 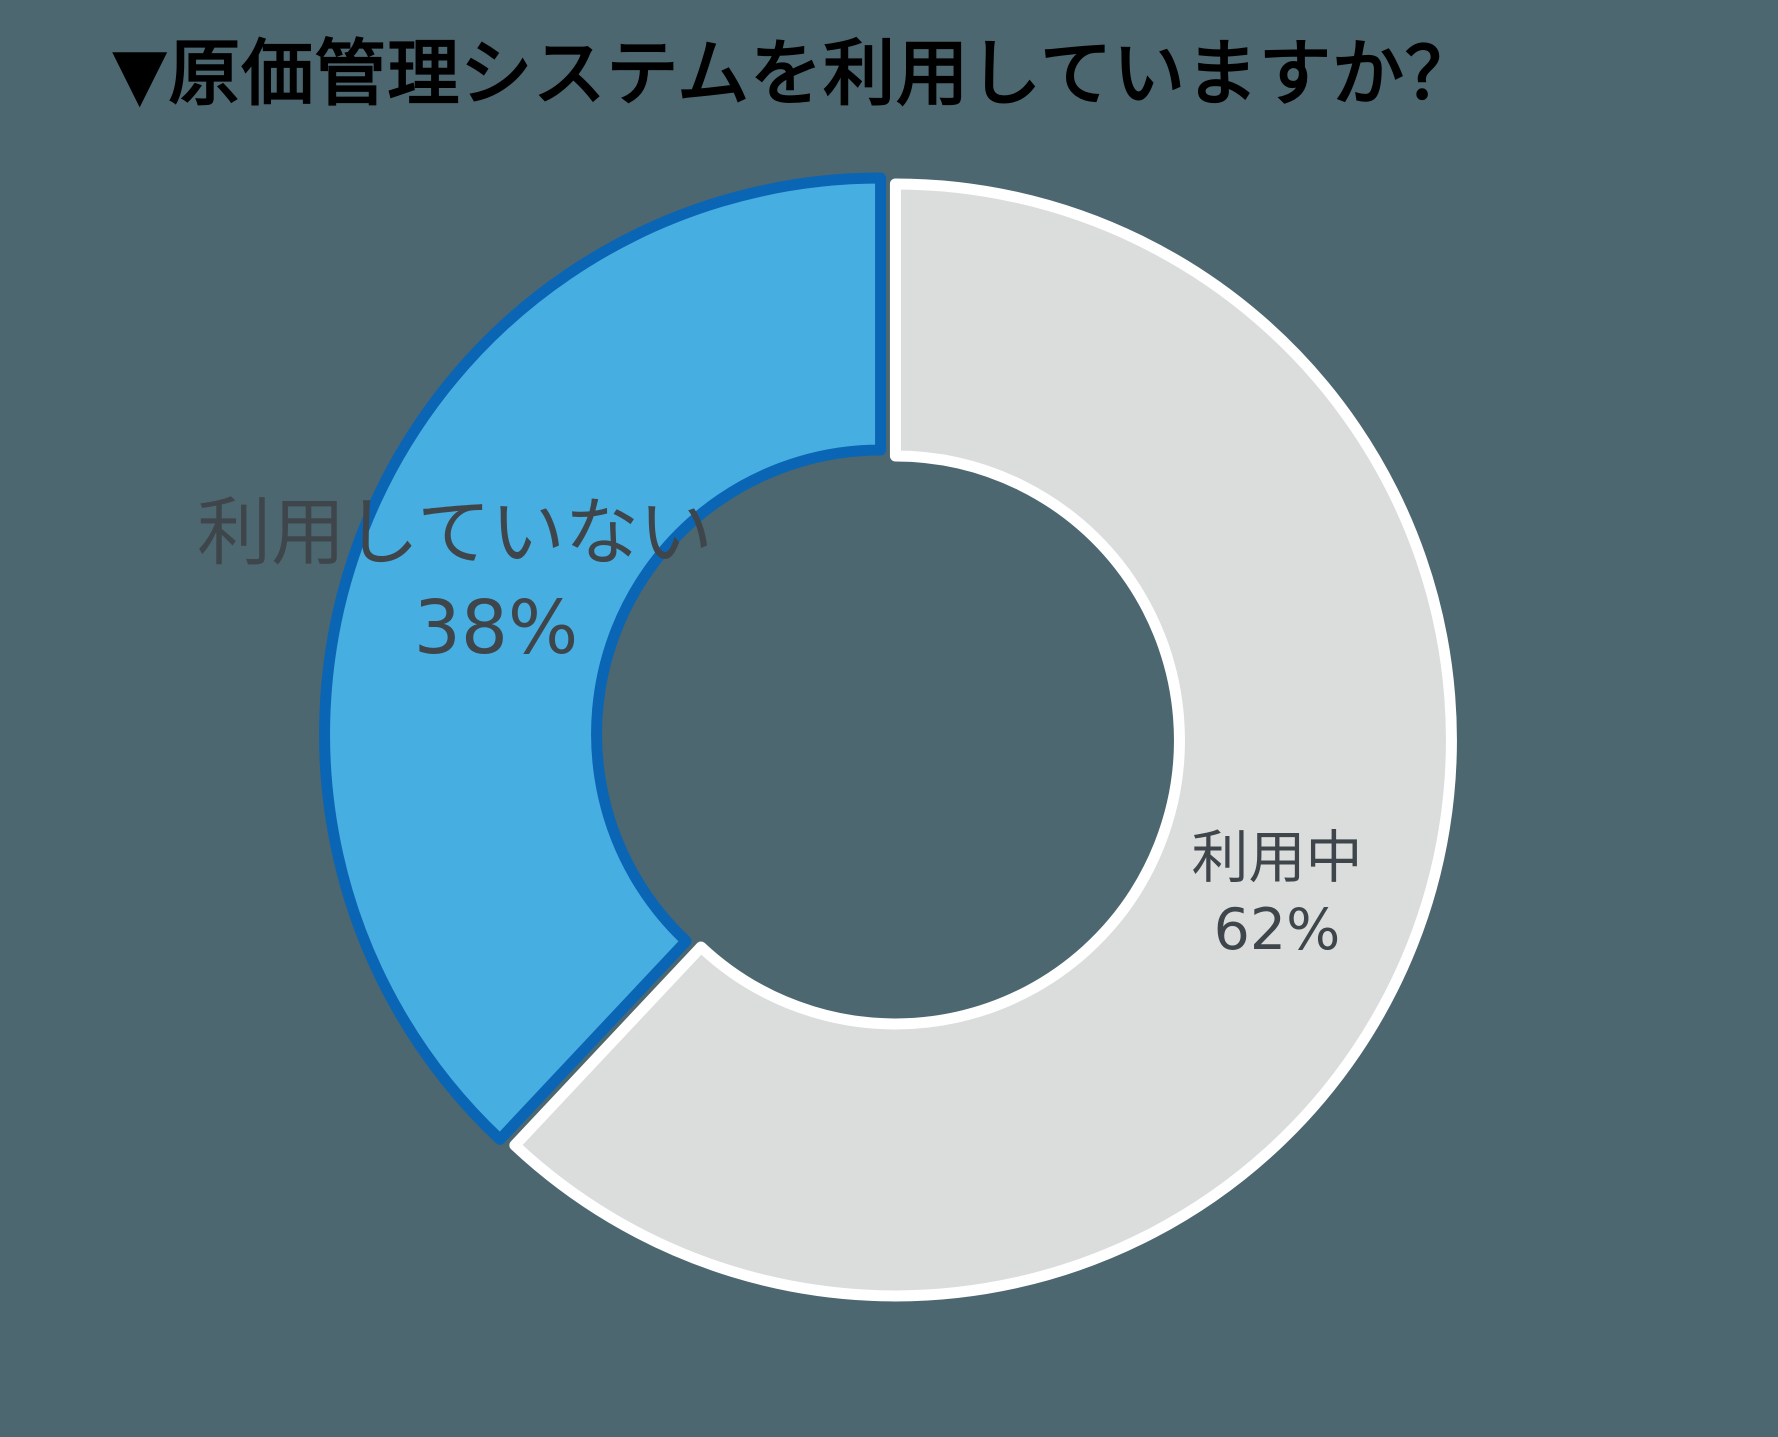 I want to click on segment-pct-in-use: 62%, so click(x=1277, y=930).